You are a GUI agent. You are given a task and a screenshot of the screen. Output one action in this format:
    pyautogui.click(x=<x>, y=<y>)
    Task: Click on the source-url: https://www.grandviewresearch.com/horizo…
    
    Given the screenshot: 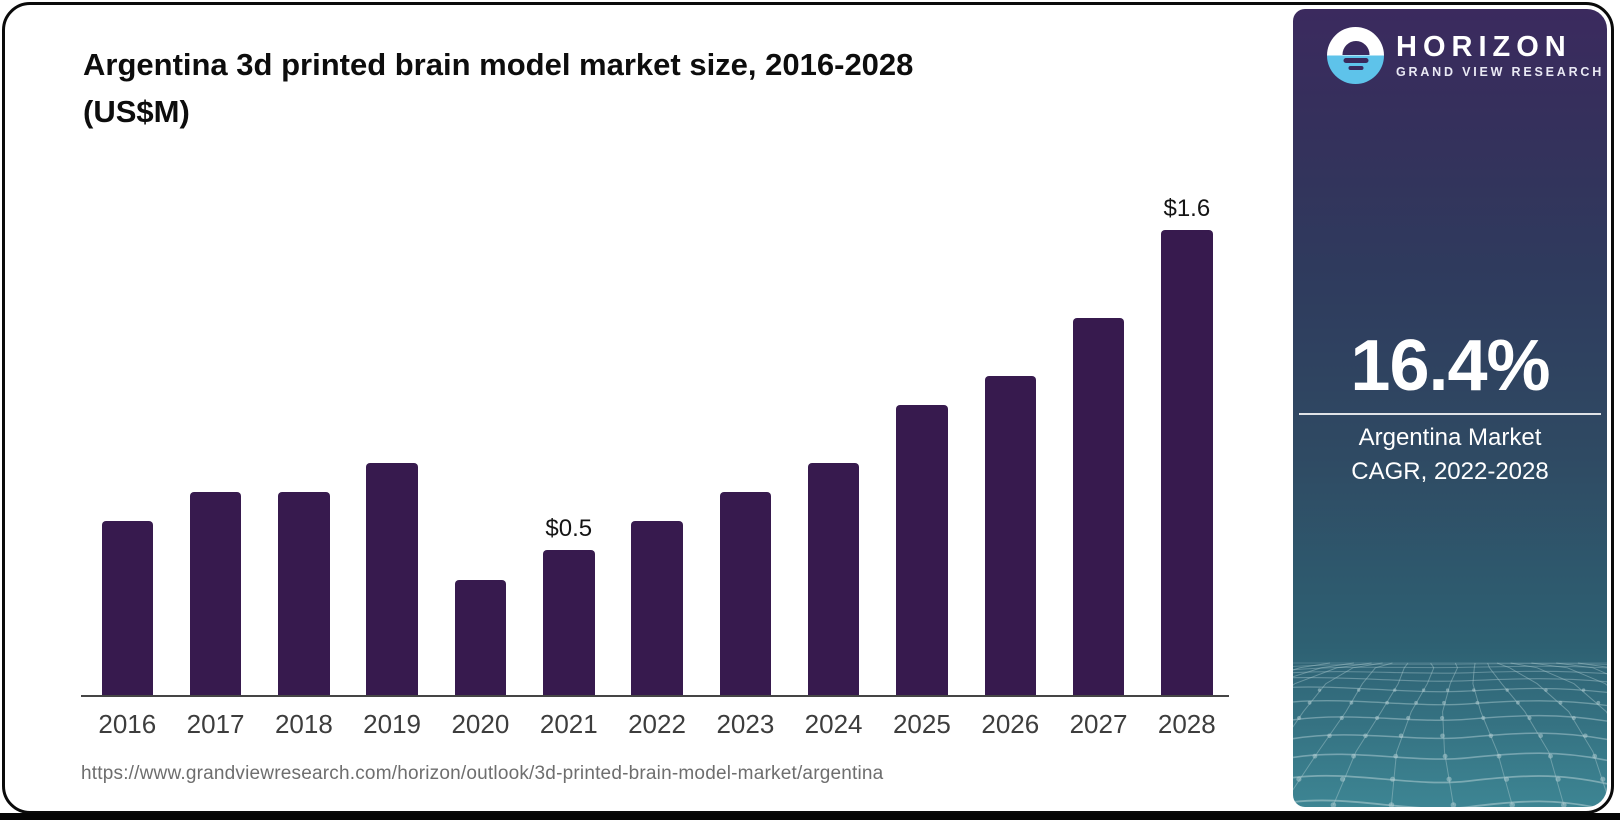 What is the action you would take?
    pyautogui.click(x=482, y=773)
    